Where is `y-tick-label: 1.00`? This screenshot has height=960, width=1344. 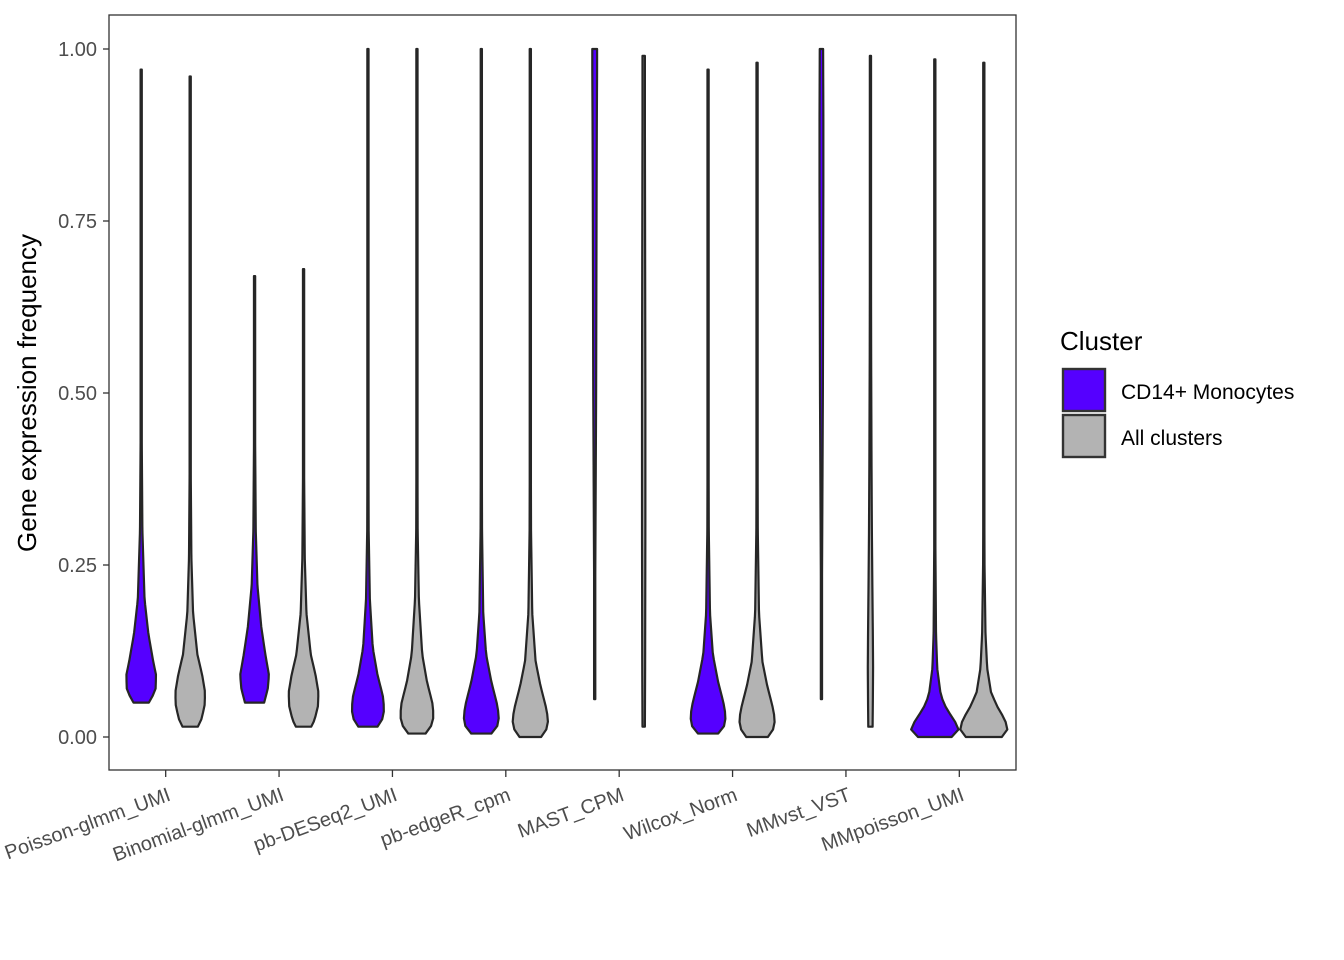 y-tick-label: 1.00 is located at coordinates (77, 50).